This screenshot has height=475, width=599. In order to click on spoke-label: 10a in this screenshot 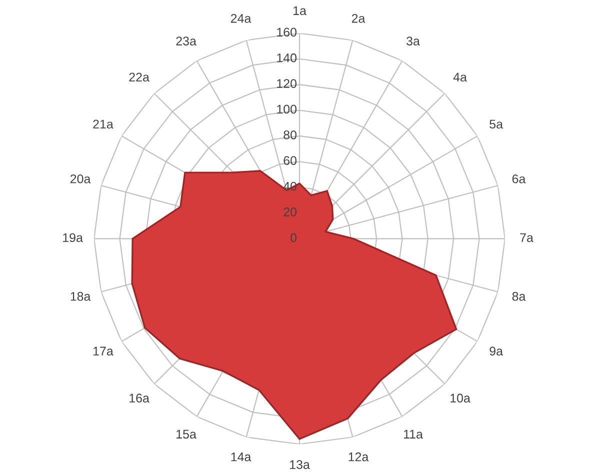, I will do `click(460, 398)`.